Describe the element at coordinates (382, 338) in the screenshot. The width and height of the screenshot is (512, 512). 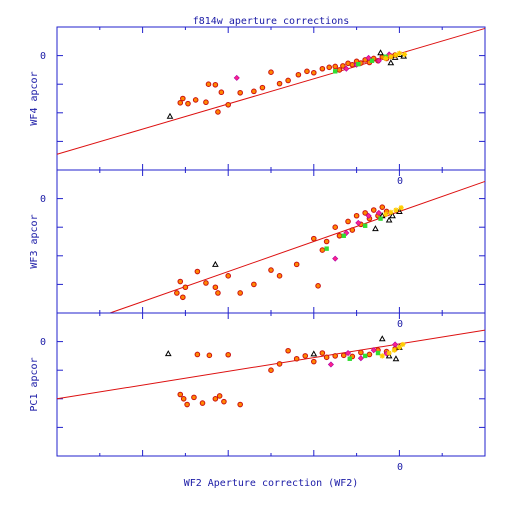
I see `panel-pc1-point-triangle` at that location.